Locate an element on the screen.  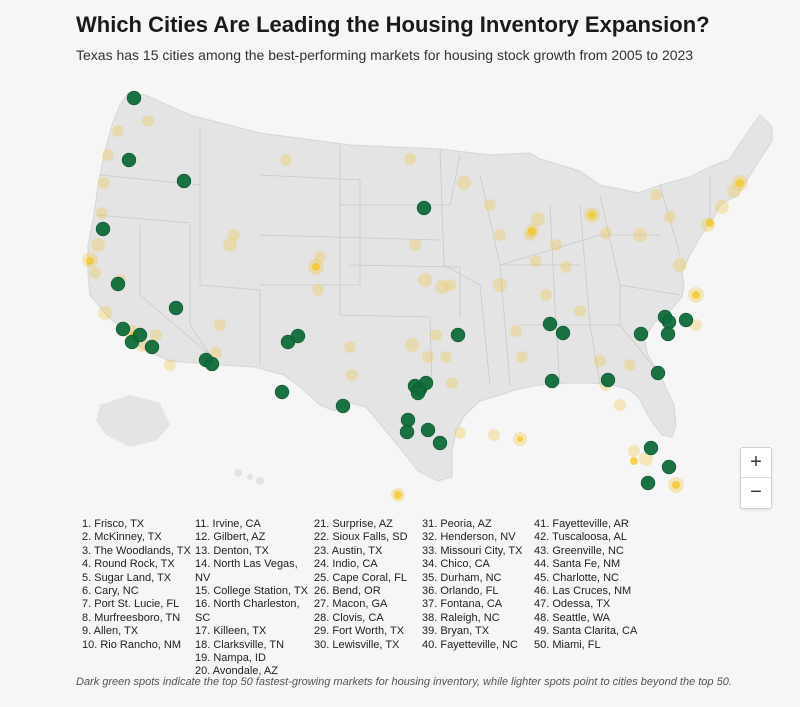
list-item: 8. Murfreesboro, TN is located at coordinates (131, 617).